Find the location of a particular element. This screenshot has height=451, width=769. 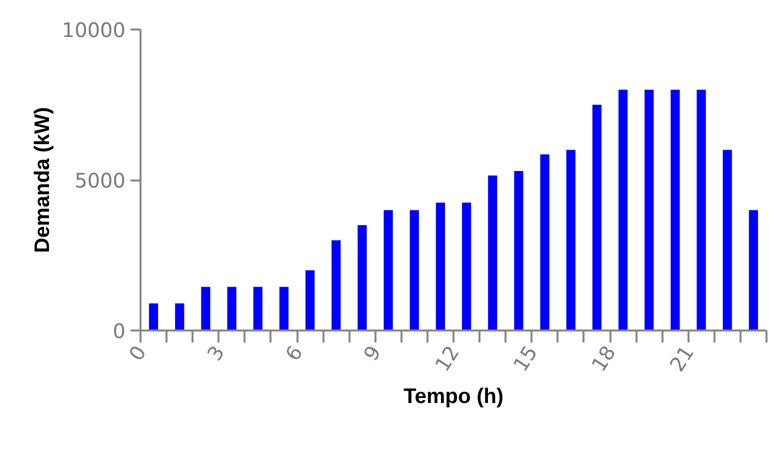

x-tick-label: 0 is located at coordinates (138, 353).